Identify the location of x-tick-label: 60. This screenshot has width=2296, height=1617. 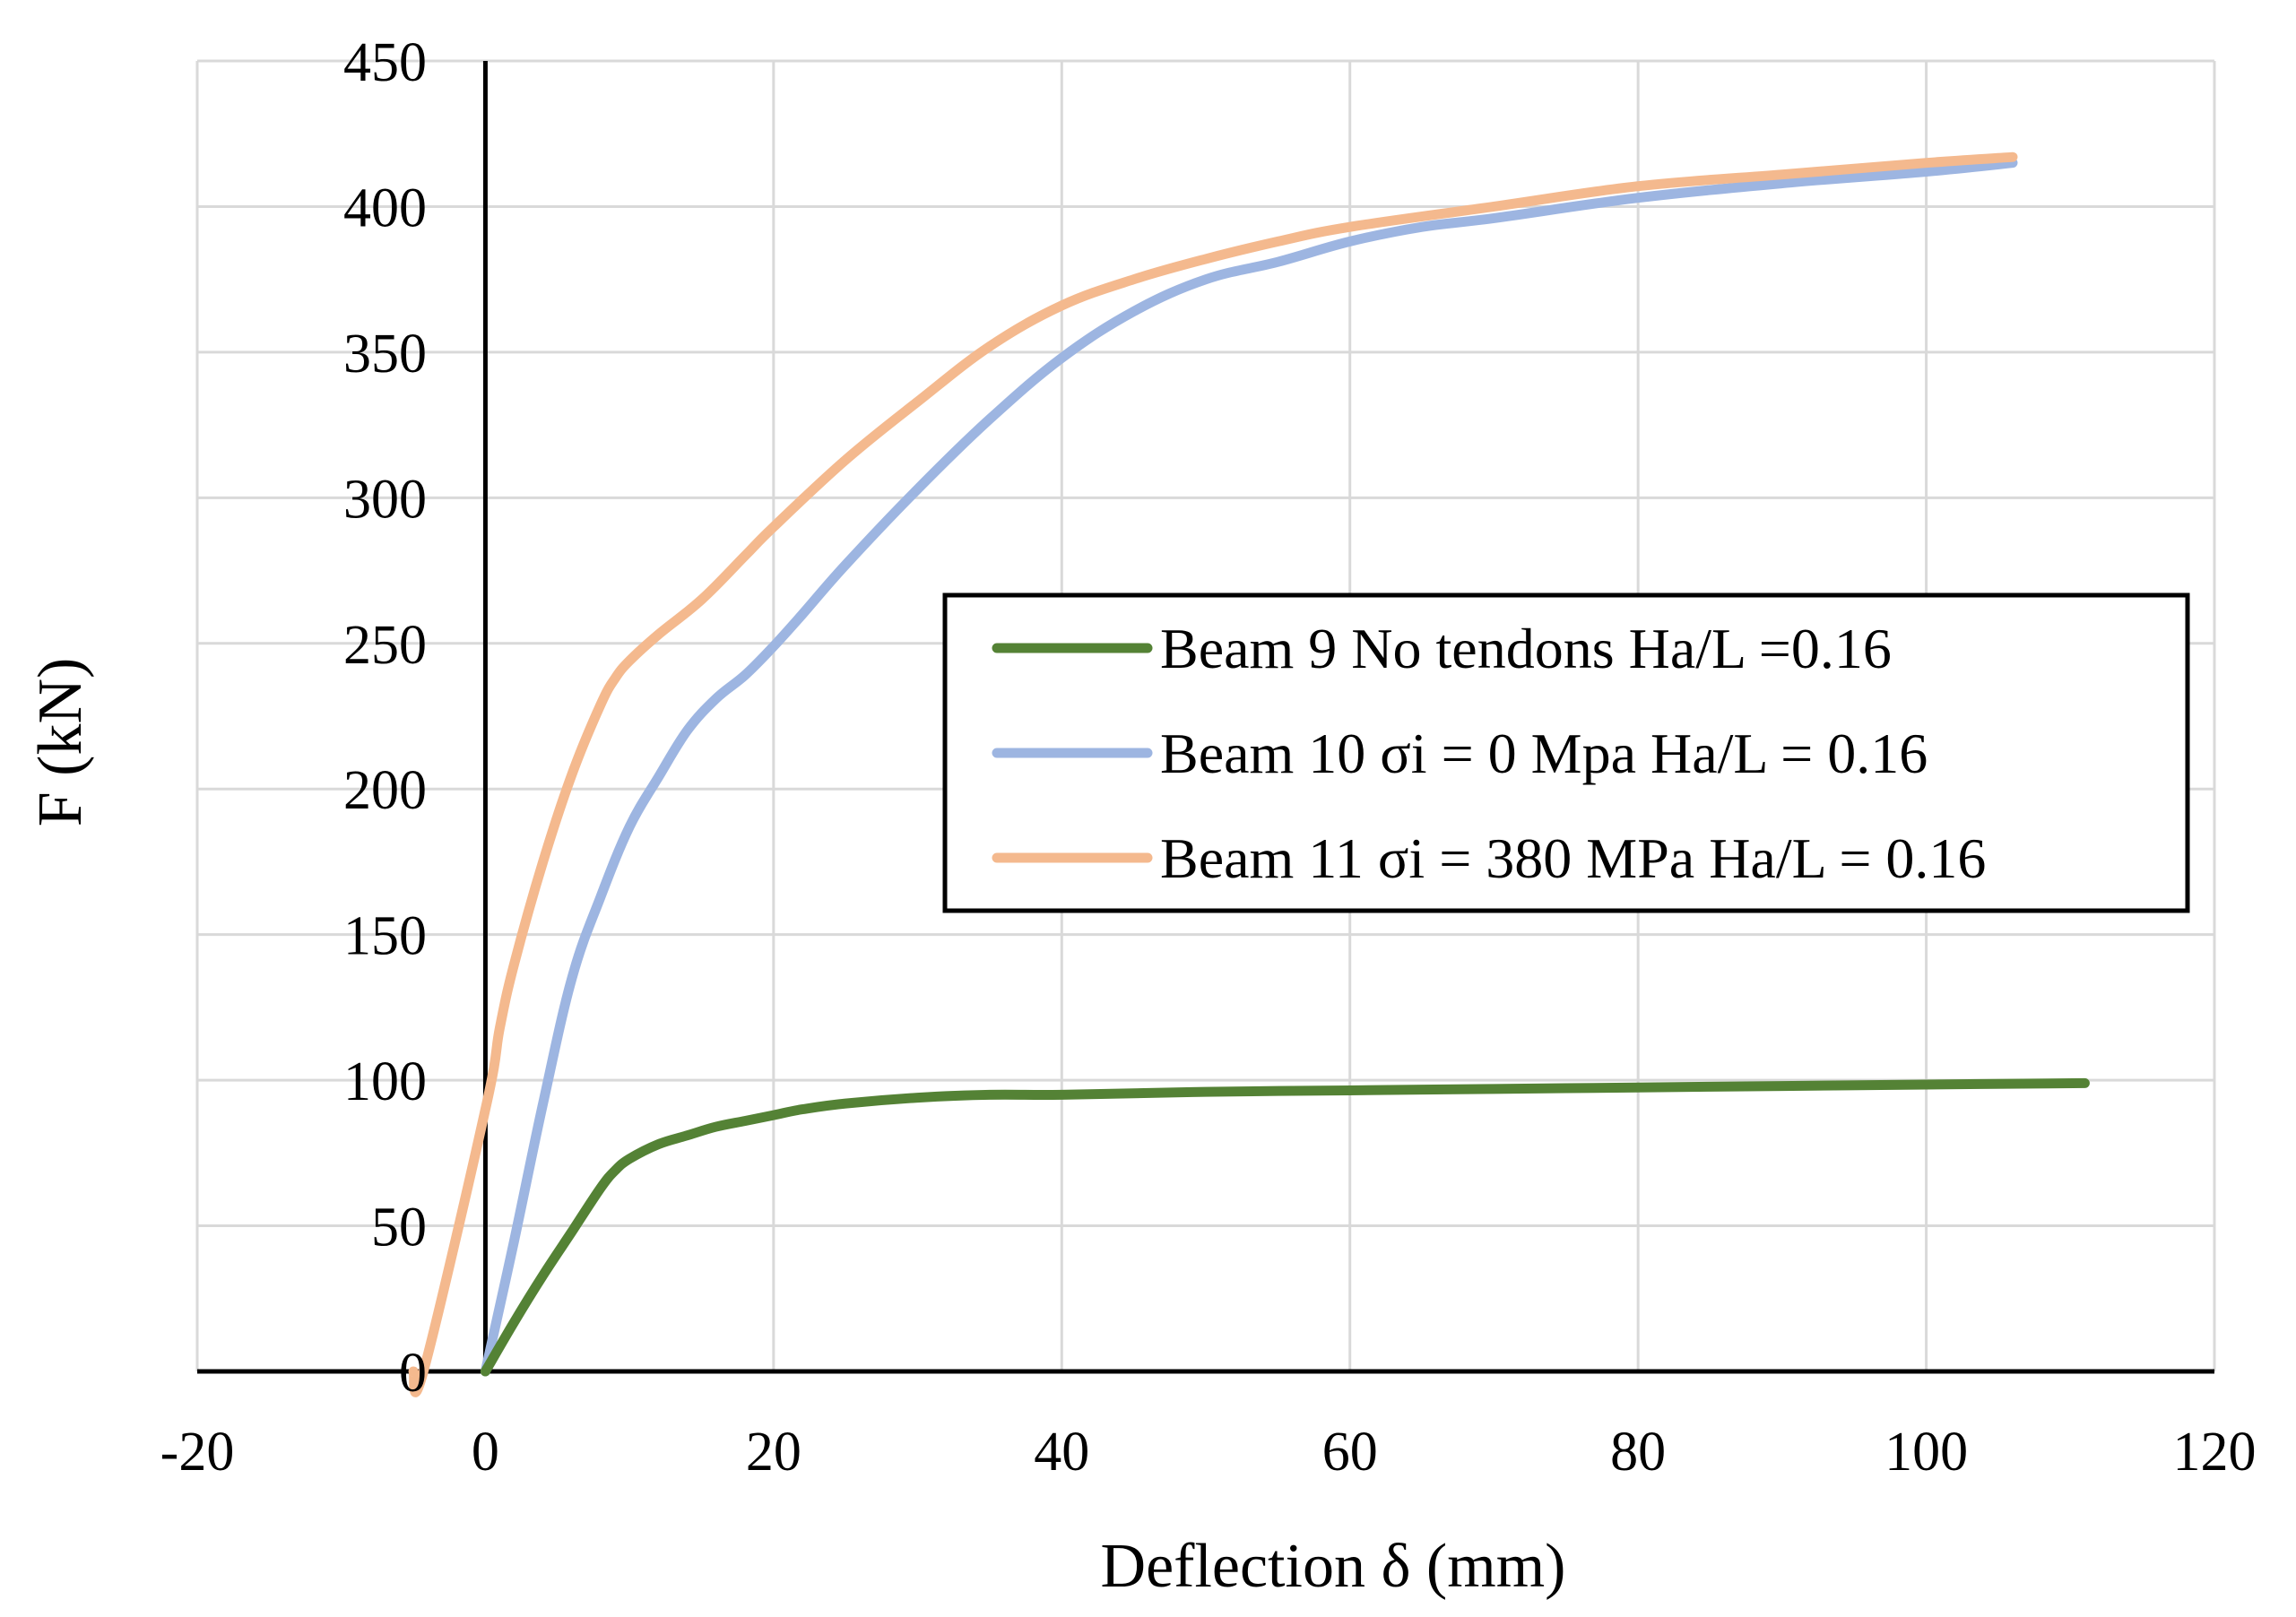
(1350, 1452).